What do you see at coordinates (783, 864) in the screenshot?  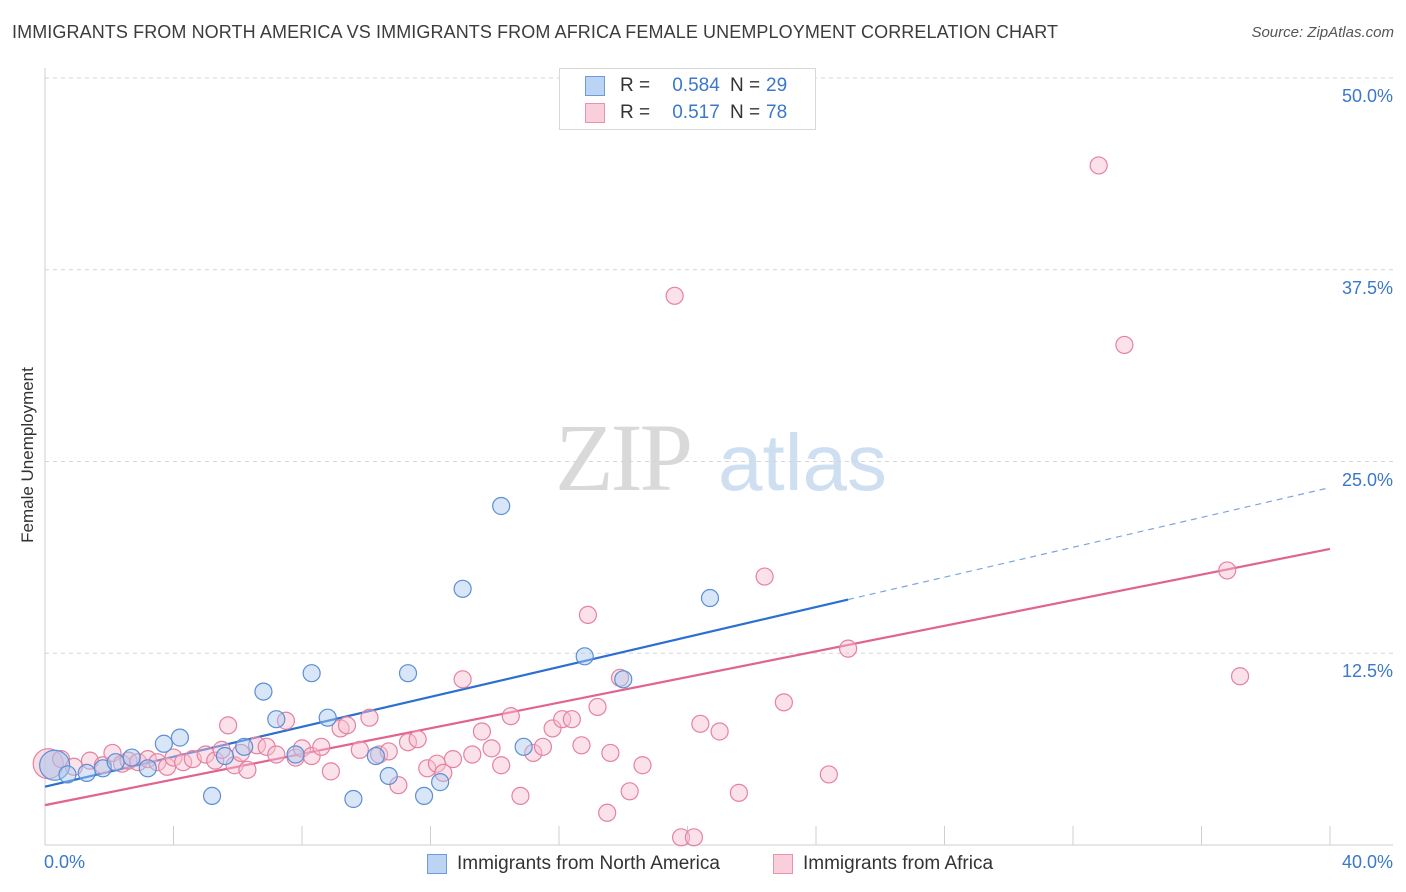 I see `series-swatch-pink` at bounding box center [783, 864].